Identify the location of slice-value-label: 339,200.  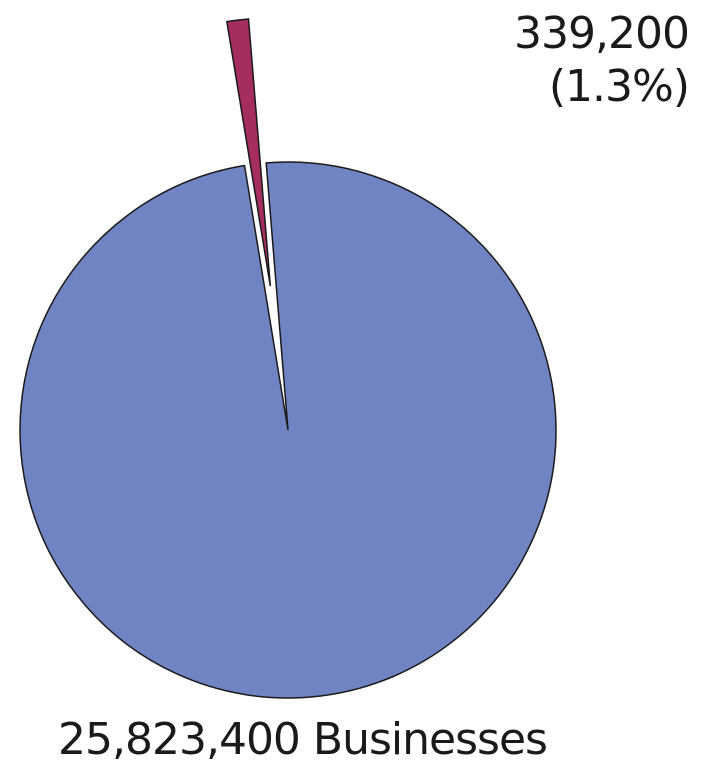
(602, 33).